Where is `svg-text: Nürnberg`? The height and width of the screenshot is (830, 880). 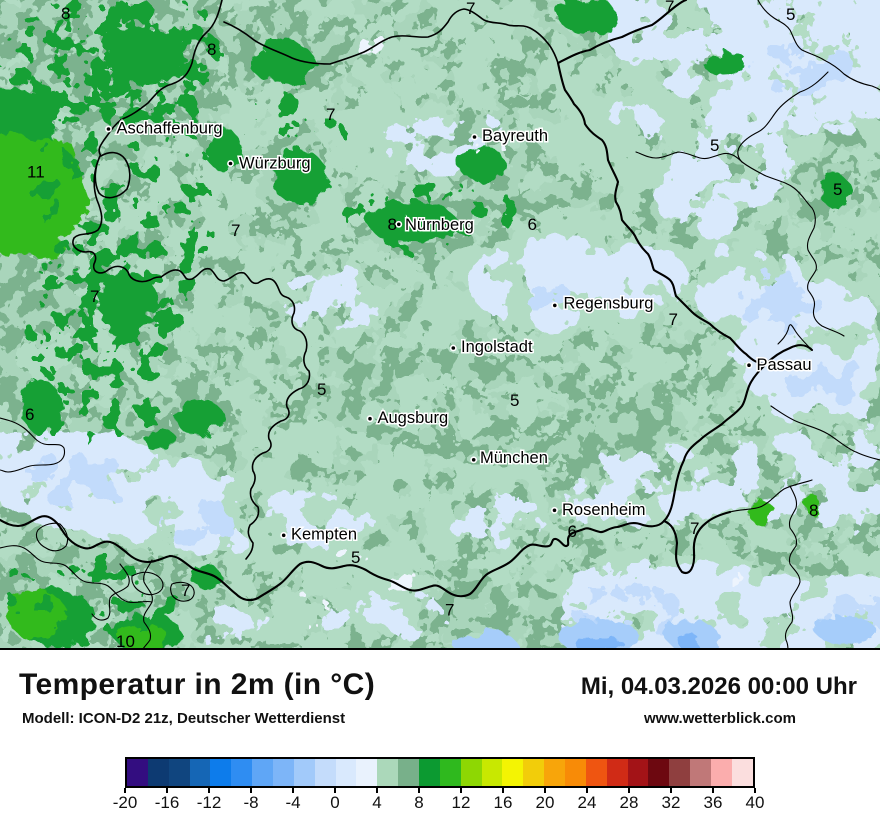
svg-text: Nürnberg is located at coordinates (439, 225).